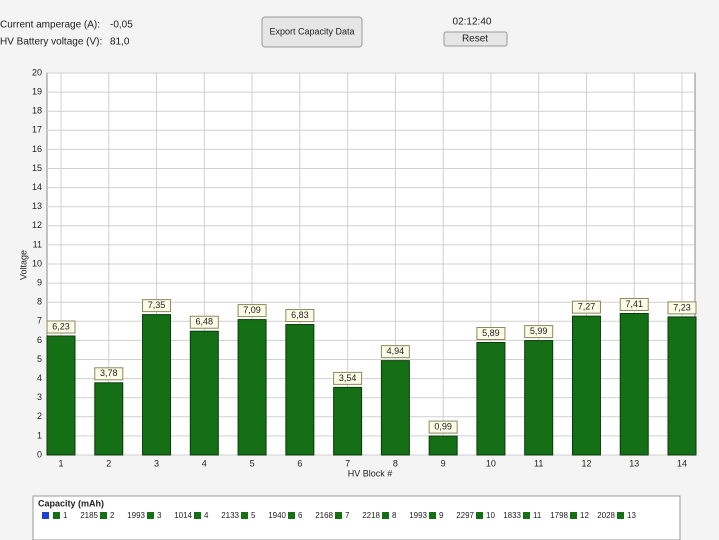 The width and height of the screenshot is (719, 540). I want to click on y-tick-label: 8, so click(39, 302).